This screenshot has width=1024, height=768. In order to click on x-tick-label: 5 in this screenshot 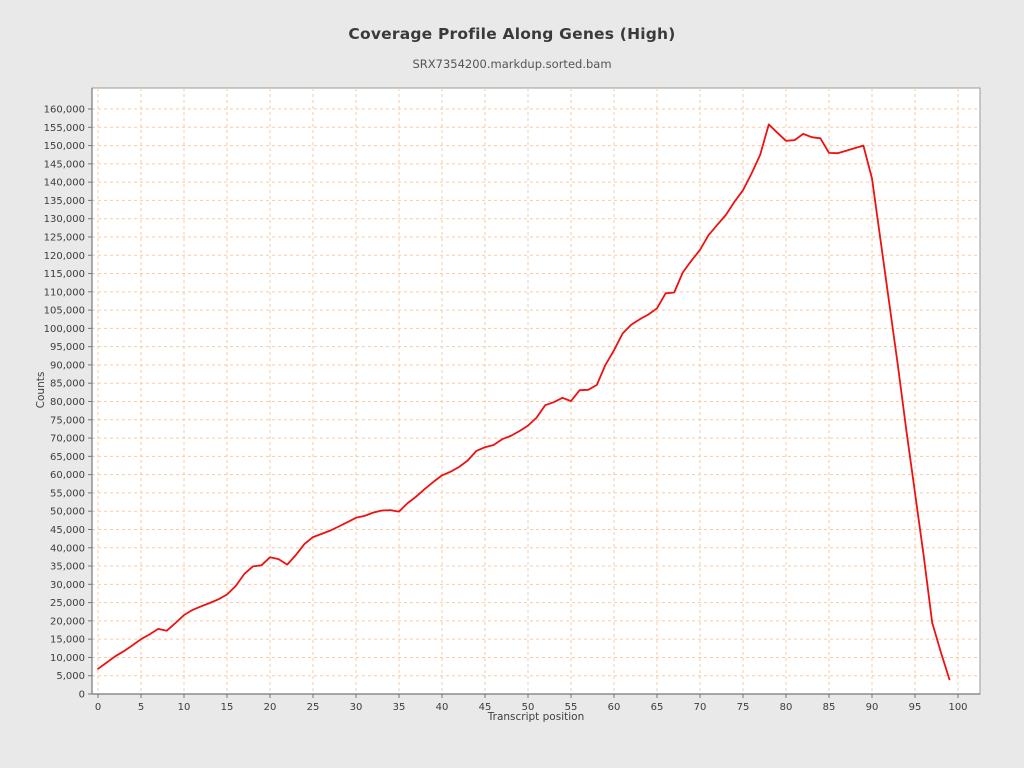, I will do `click(141, 707)`.